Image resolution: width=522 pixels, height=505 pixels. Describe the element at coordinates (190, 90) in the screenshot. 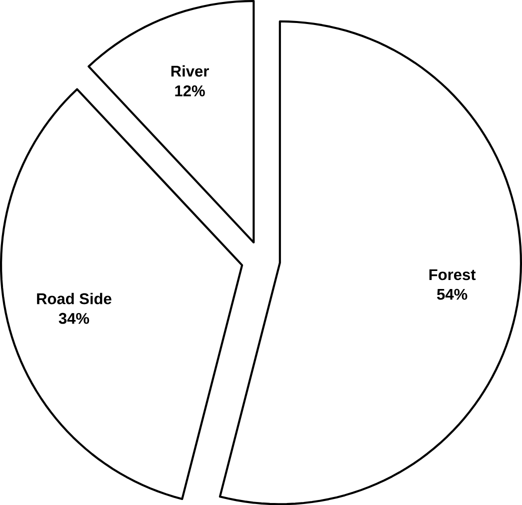

I see `data-label: 12%` at that location.